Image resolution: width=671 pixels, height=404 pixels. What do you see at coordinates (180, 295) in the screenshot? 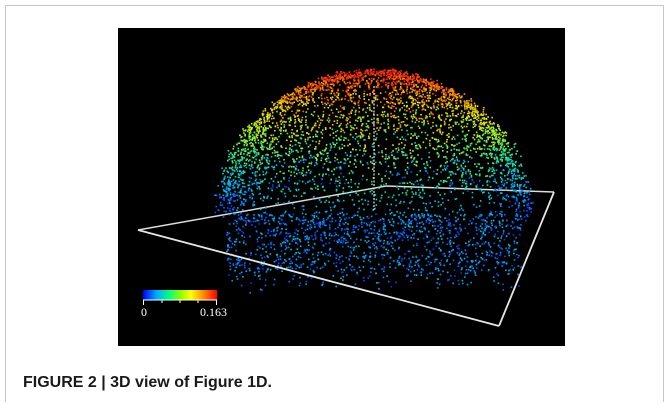
I see `colorbar-gradient` at bounding box center [180, 295].